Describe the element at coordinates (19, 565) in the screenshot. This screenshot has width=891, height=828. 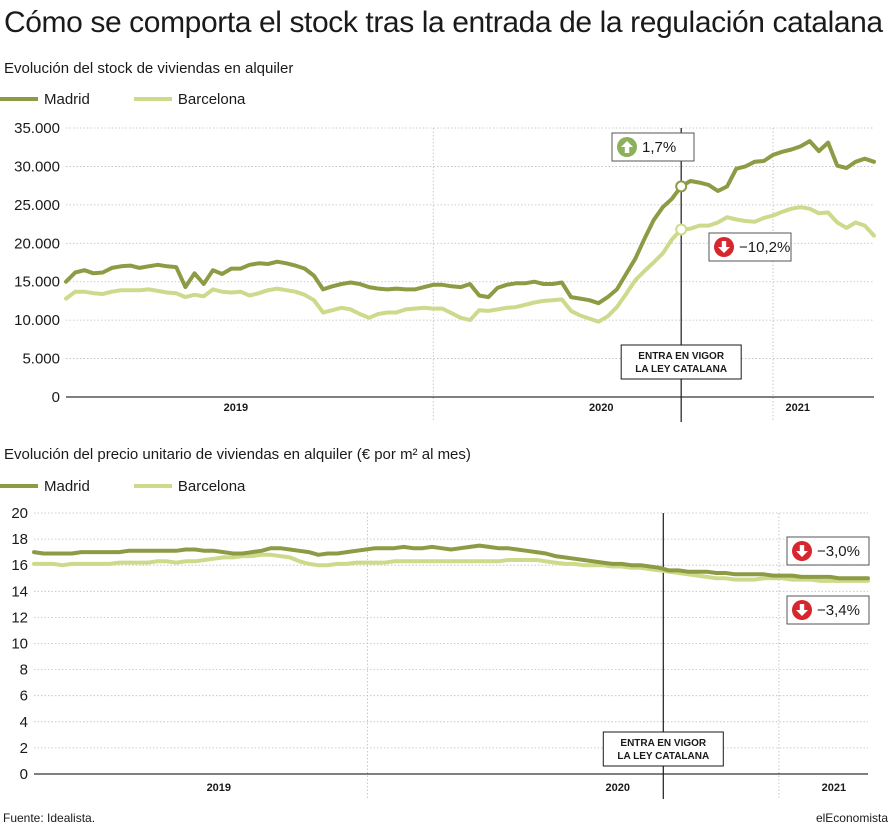
I see `y-tick-label: 16` at that location.